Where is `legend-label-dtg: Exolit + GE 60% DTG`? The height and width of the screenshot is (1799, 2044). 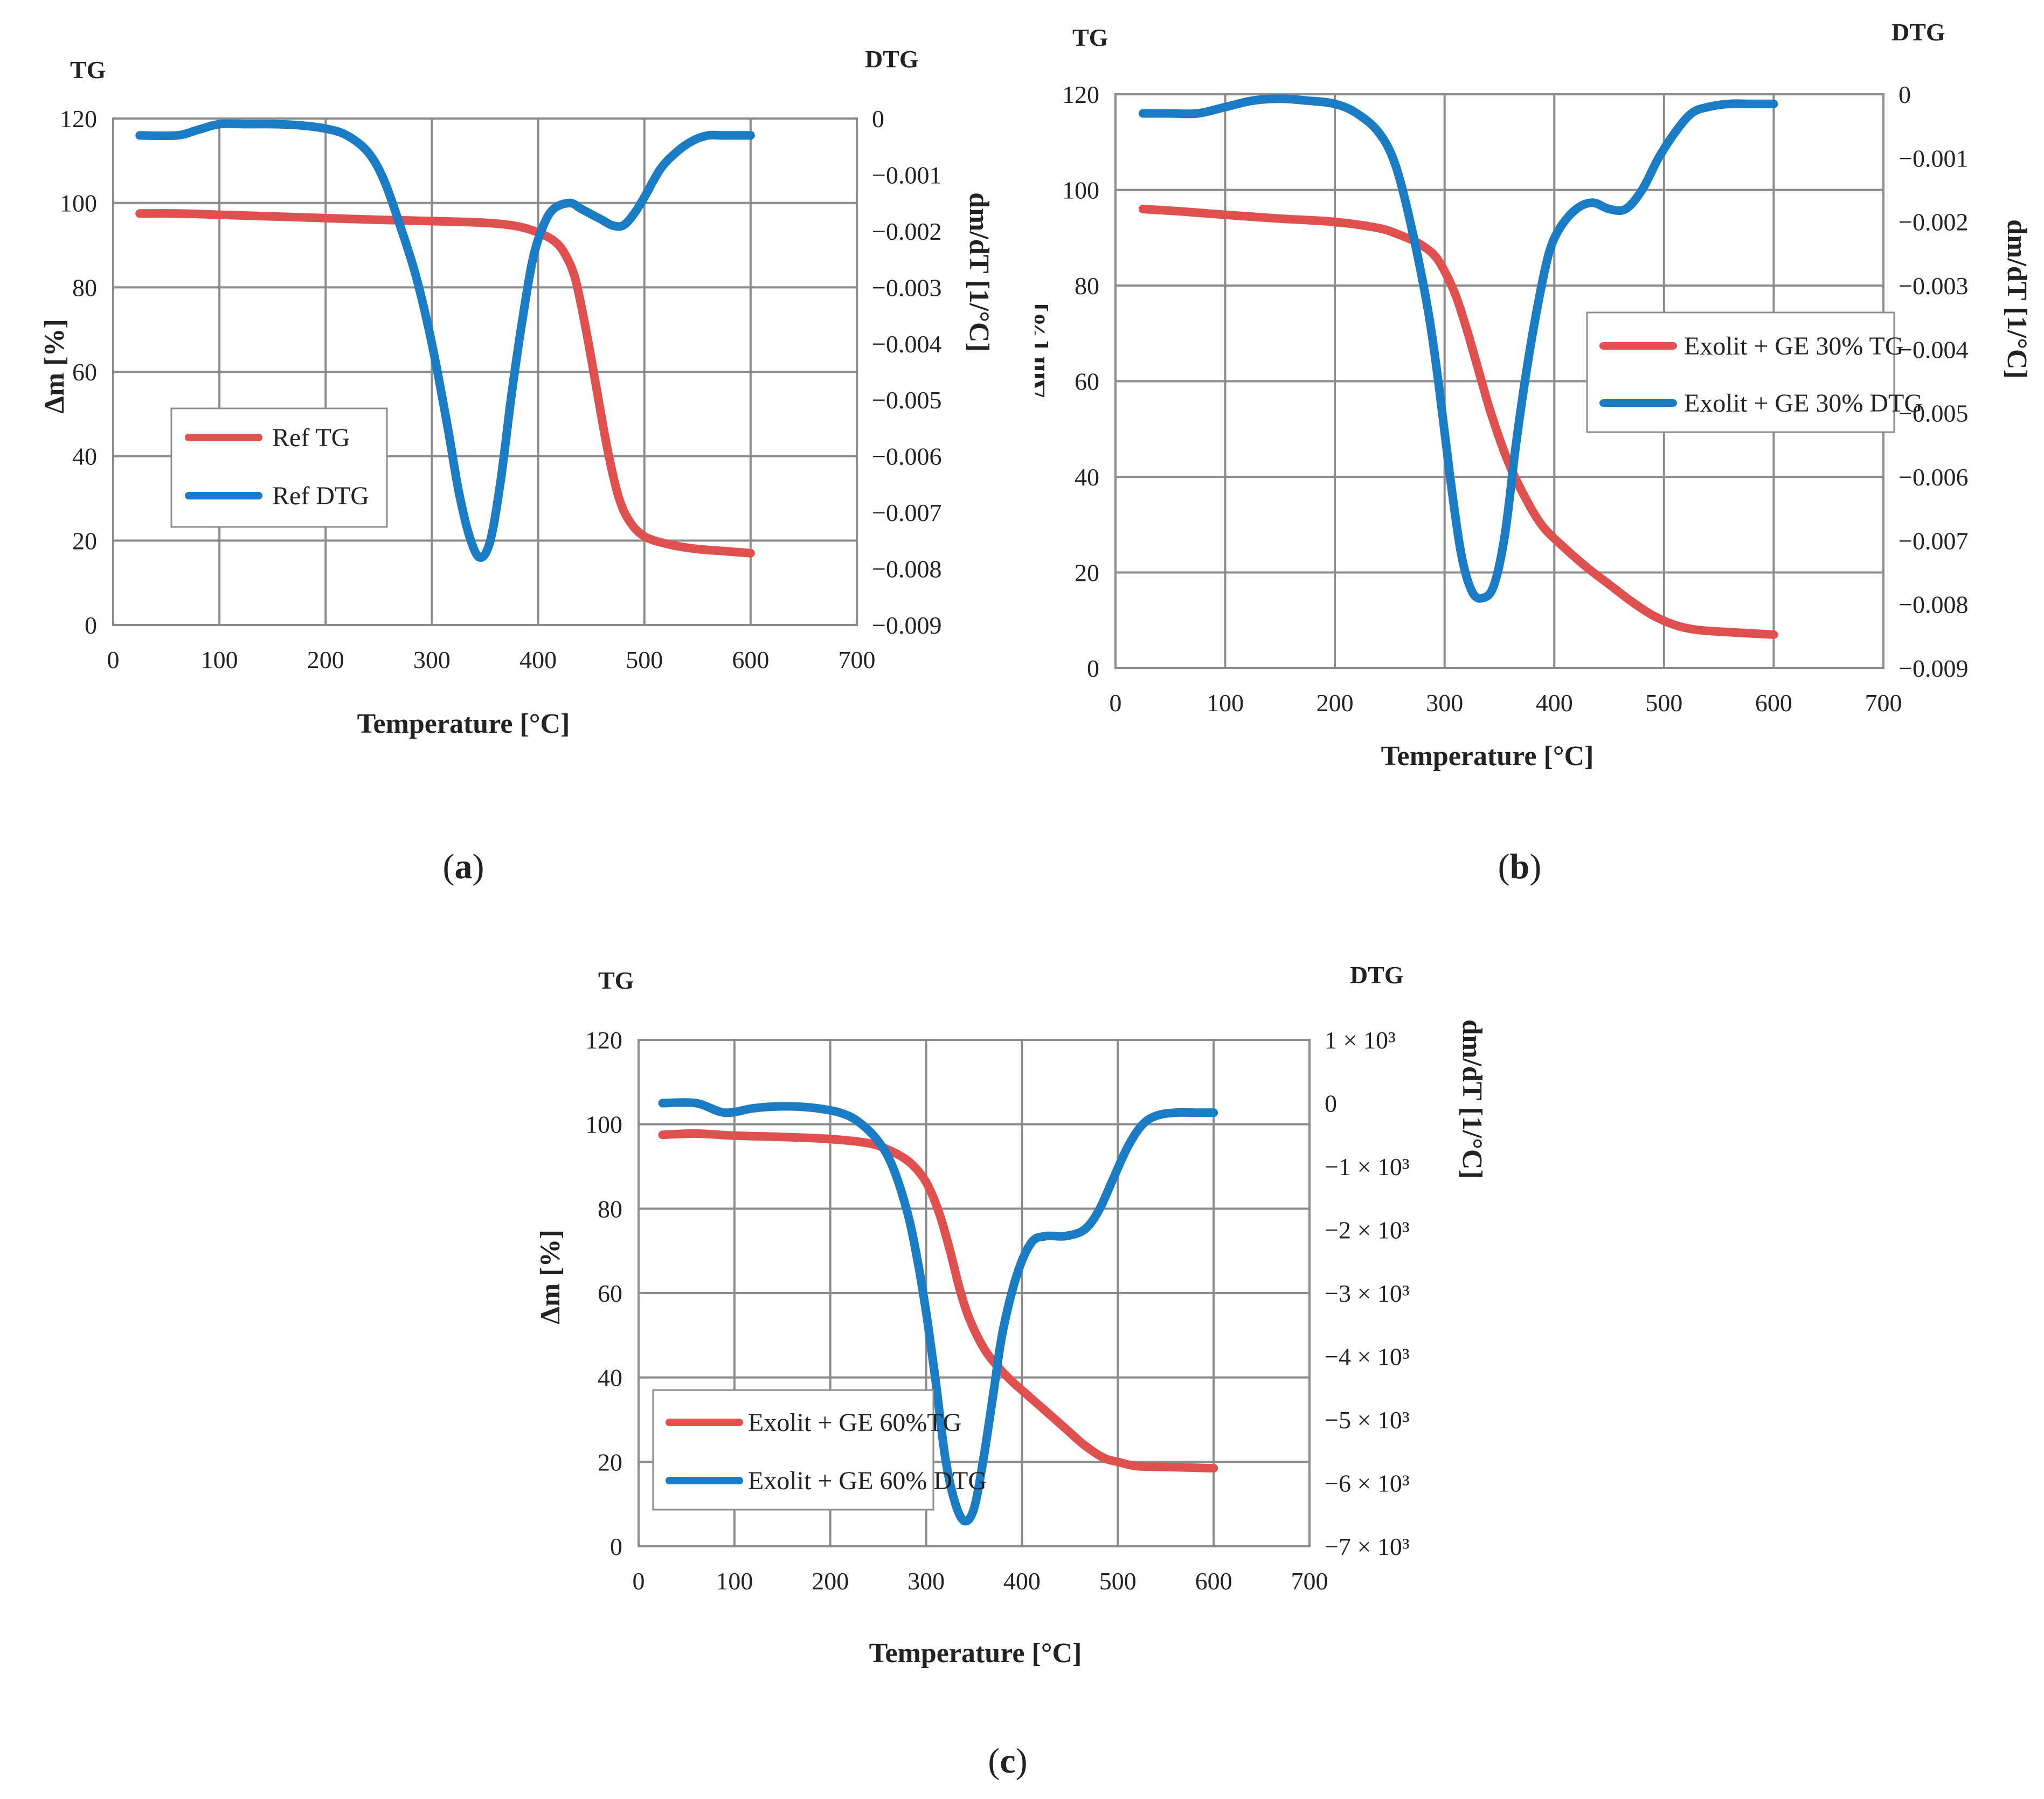
legend-label-dtg: Exolit + GE 60% DTG is located at coordinates (867, 1481).